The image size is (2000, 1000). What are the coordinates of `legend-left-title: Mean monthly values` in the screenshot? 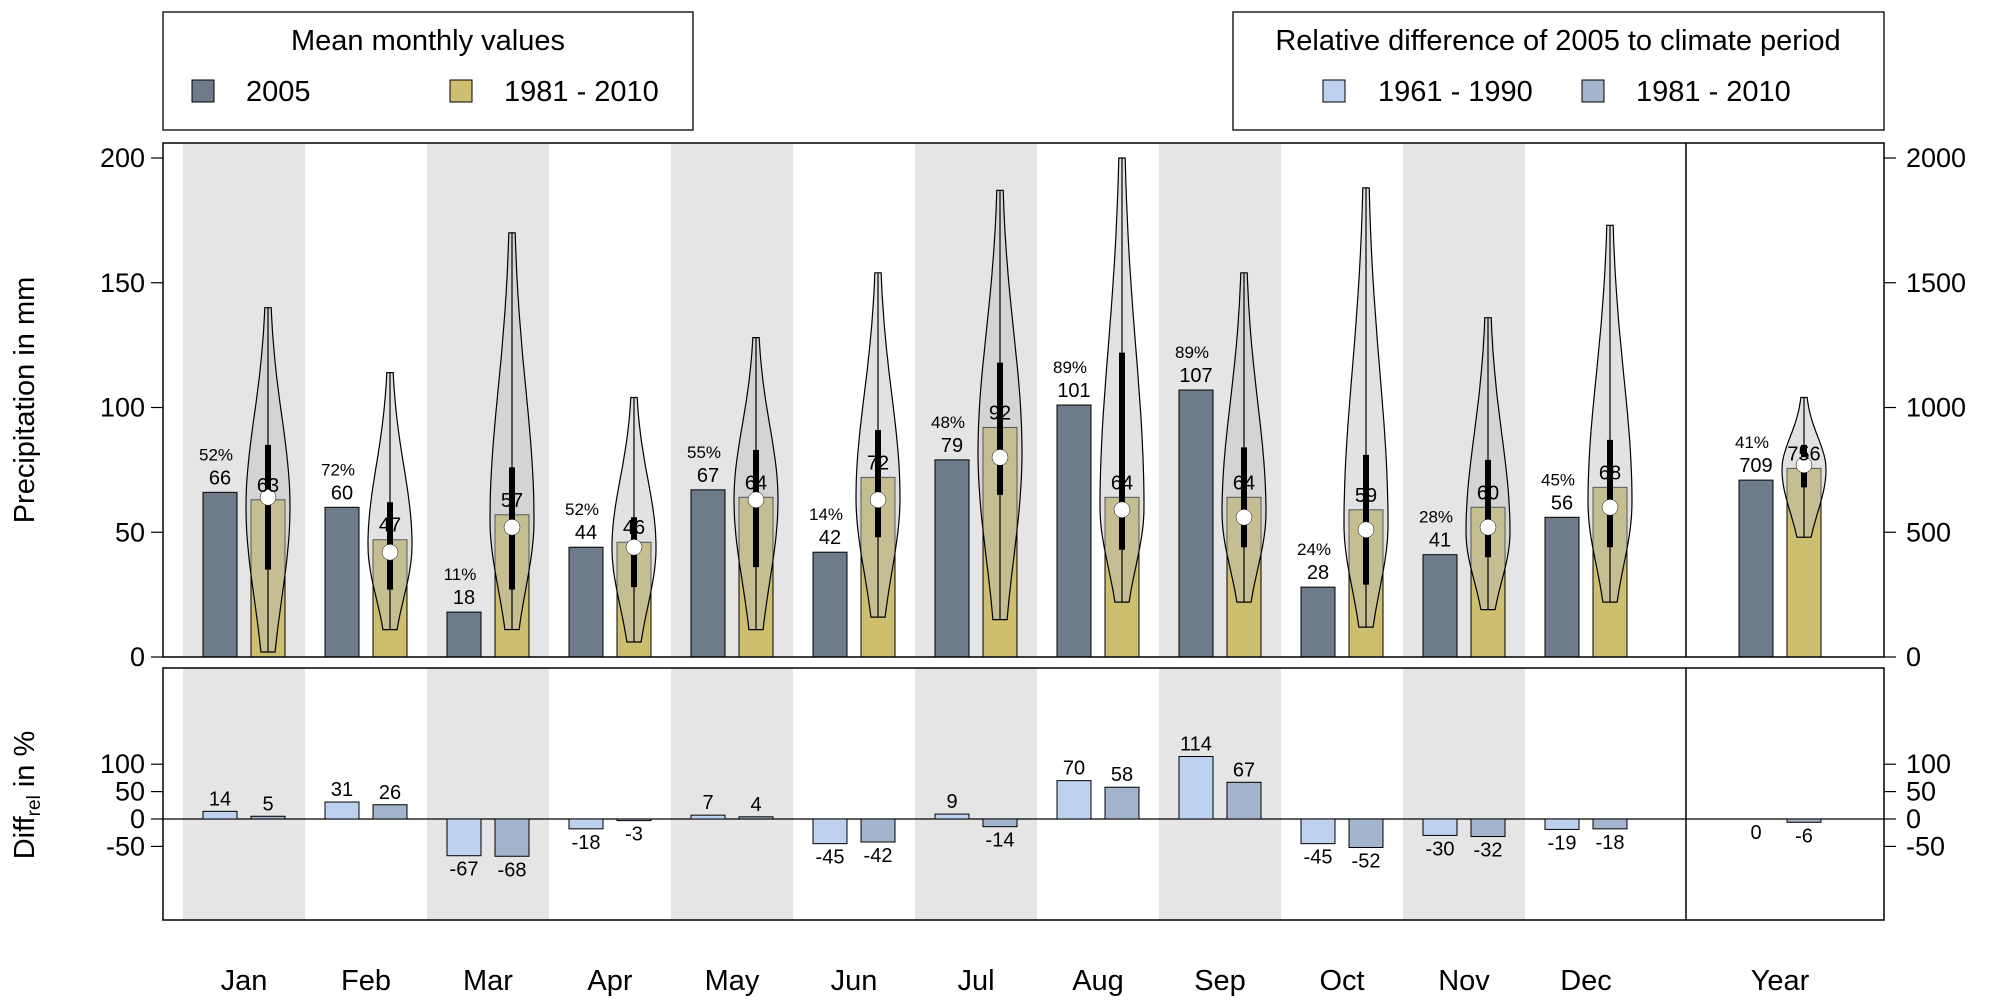 It's located at (428, 41).